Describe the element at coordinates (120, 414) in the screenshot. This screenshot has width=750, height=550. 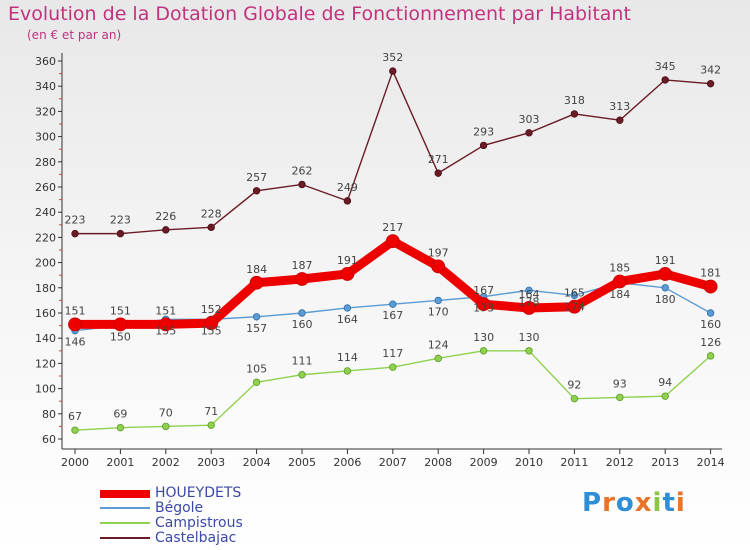
I see `data-label-campistrous: 69` at that location.